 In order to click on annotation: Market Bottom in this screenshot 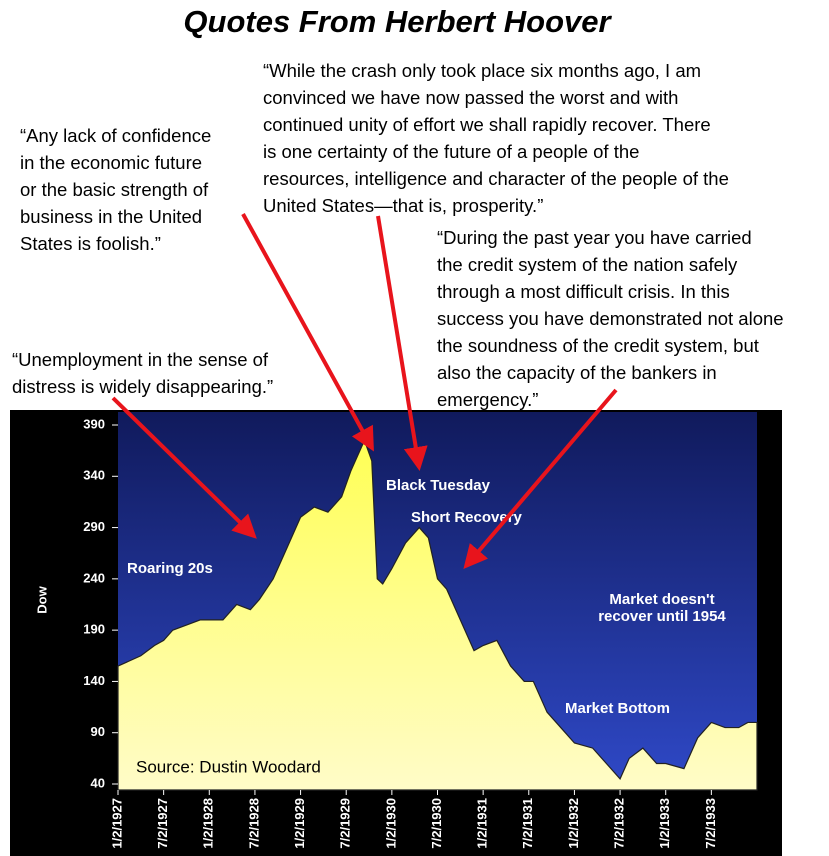, I will do `click(617, 708)`.